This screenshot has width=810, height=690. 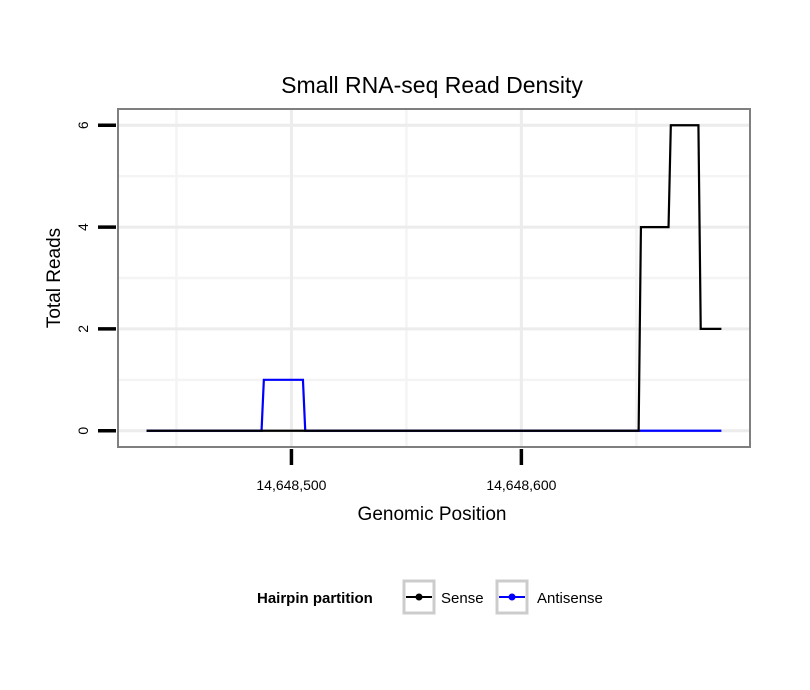 I want to click on y-axis: 0 2 4 6, so click(x=95, y=278).